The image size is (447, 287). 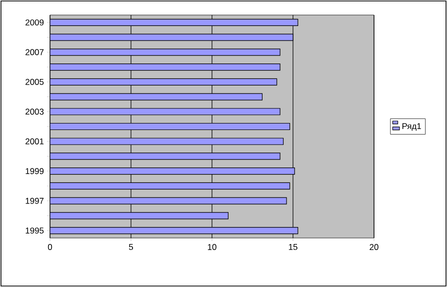 I want to click on y-tick-label: 1999, so click(x=35, y=171).